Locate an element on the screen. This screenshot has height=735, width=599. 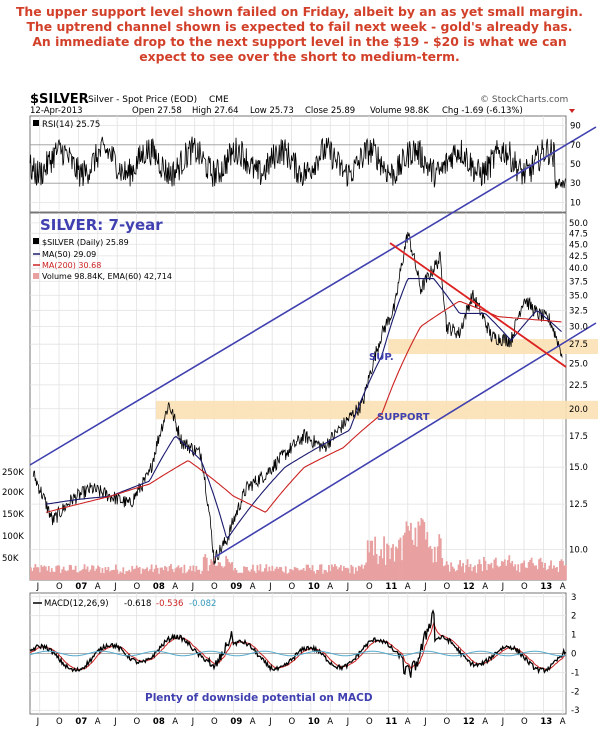
price-tick-label: 30.0 is located at coordinates (578, 328).